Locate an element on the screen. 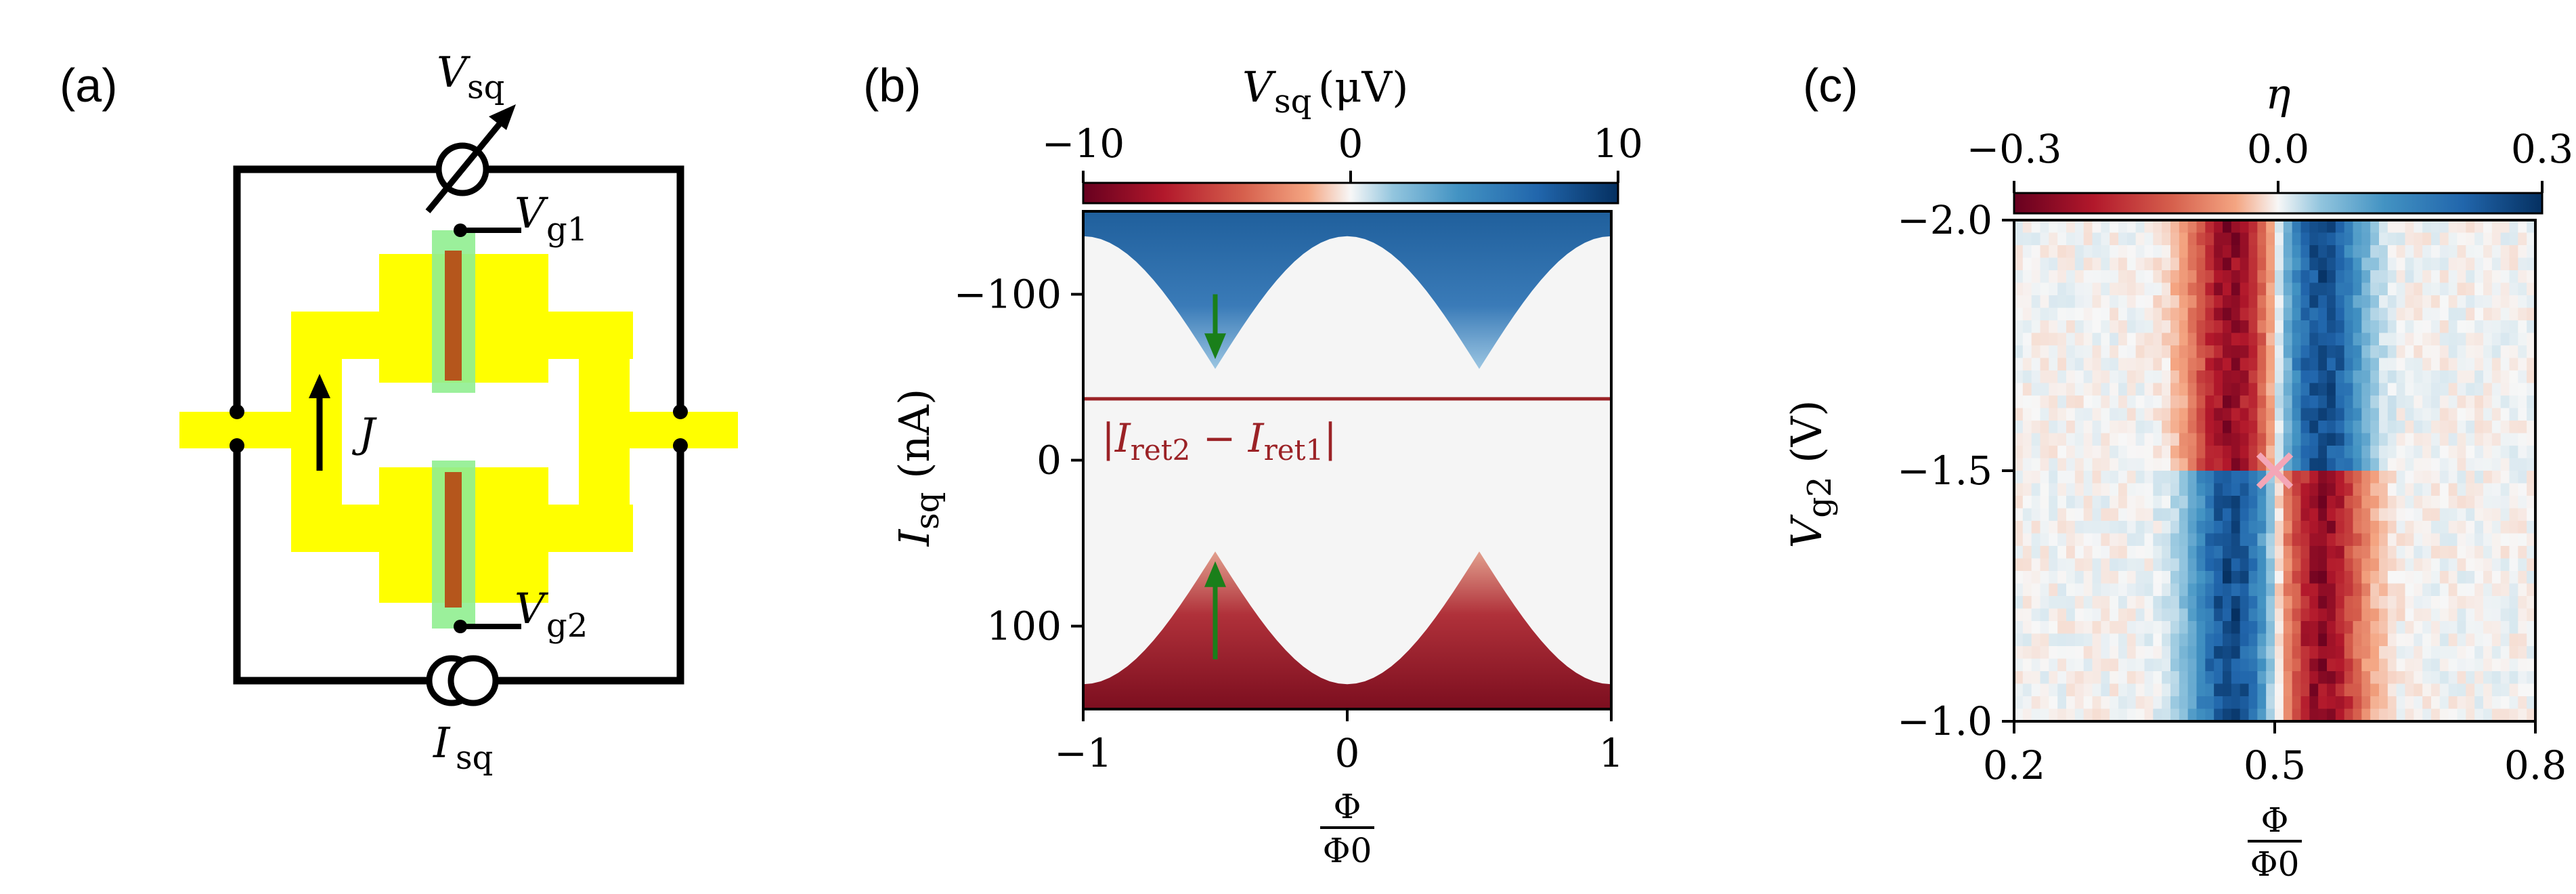  axis-b-xlabel-num: Φ is located at coordinates (1347, 806).